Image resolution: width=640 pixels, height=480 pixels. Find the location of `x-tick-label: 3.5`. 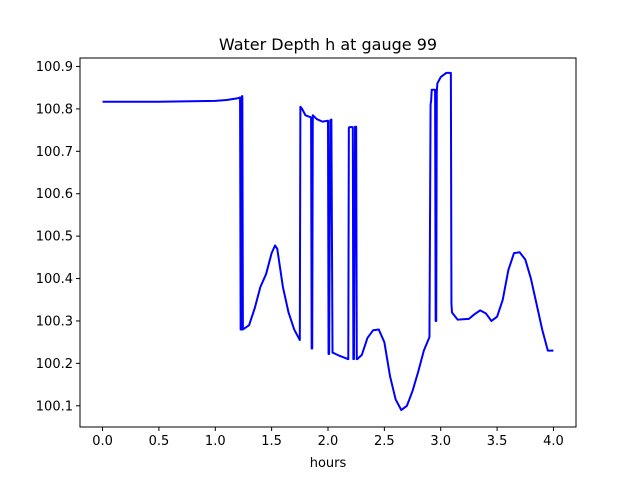

x-tick-label: 3.5 is located at coordinates (497, 441).